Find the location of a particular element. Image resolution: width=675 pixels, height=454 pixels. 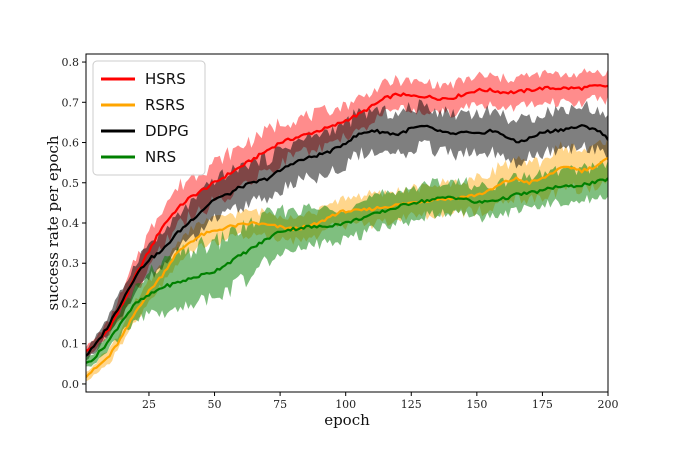

x-tick-label: 75 is located at coordinates (280, 404).